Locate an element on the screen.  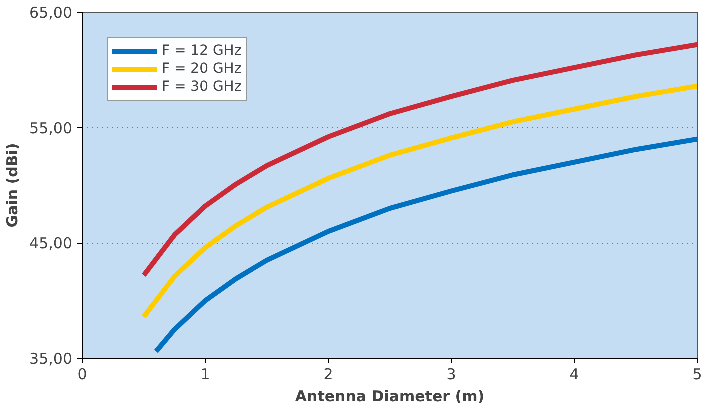
legend-label: F = 20 GHz is located at coordinates (202, 69).